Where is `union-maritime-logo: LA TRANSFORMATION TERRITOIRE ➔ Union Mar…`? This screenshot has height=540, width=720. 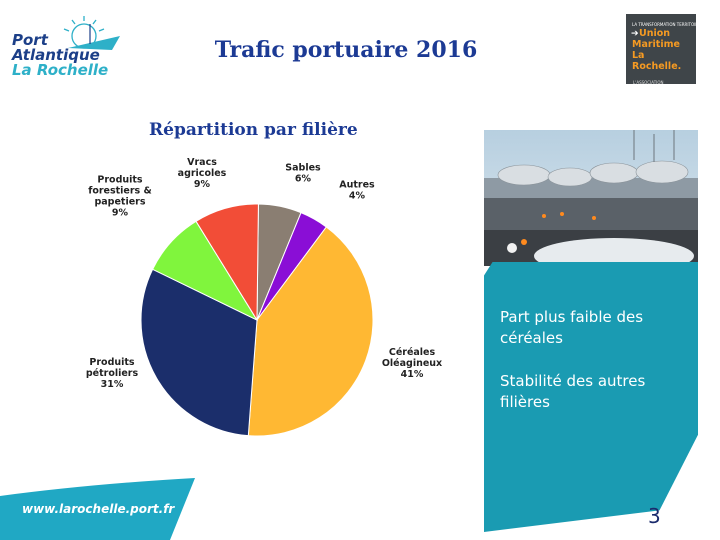 union-maritime-logo: LA TRANSFORMATION TERRITOIRE ➔ Union Mar… is located at coordinates (663, 49).